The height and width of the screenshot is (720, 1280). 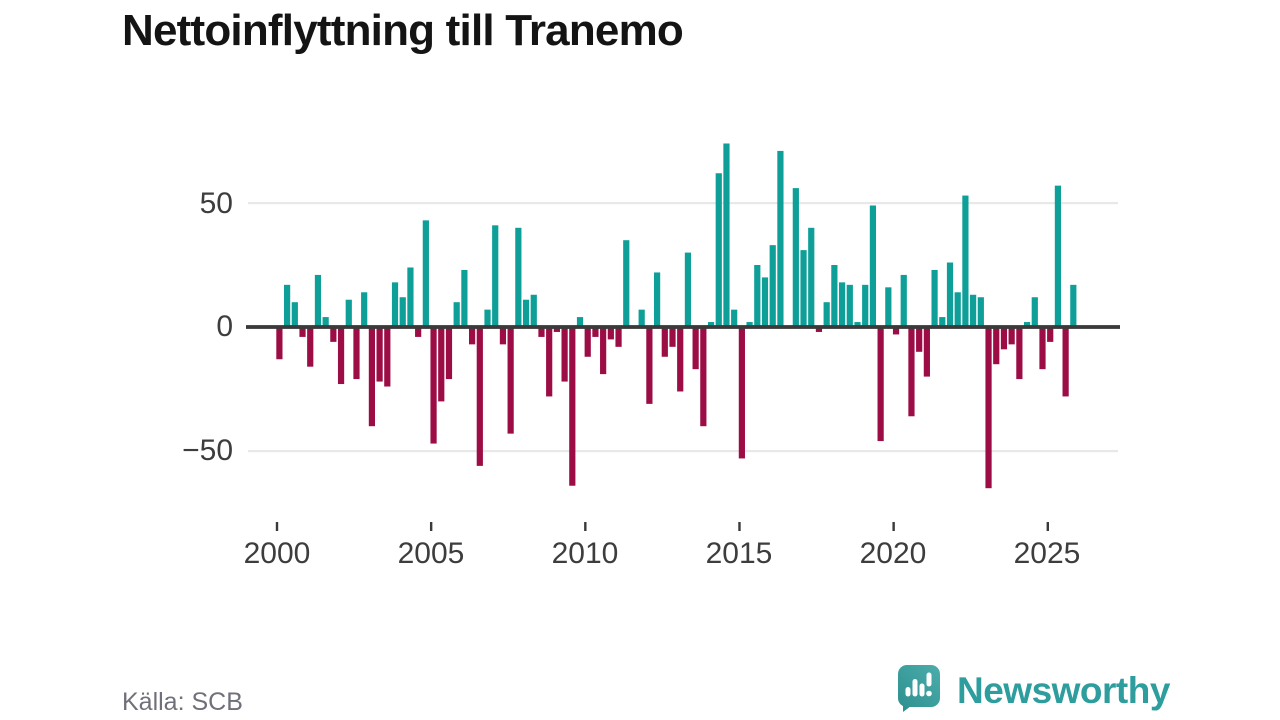 What do you see at coordinates (893, 553) in the screenshot?
I see `x-axis-tick-label: 2020` at bounding box center [893, 553].